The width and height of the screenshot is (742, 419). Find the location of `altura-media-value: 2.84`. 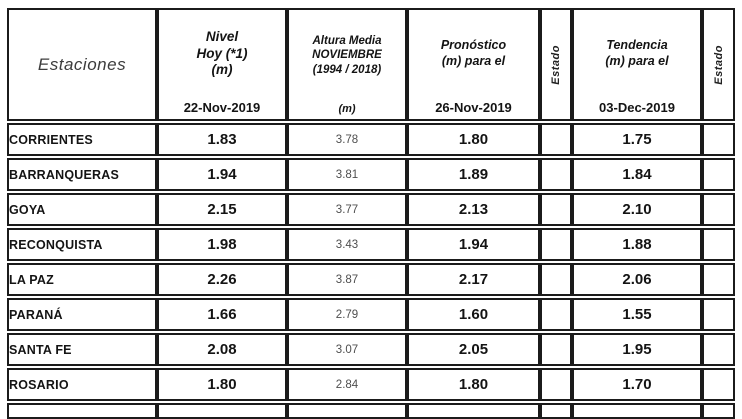

altura-media-value: 2.84 is located at coordinates (347, 384).